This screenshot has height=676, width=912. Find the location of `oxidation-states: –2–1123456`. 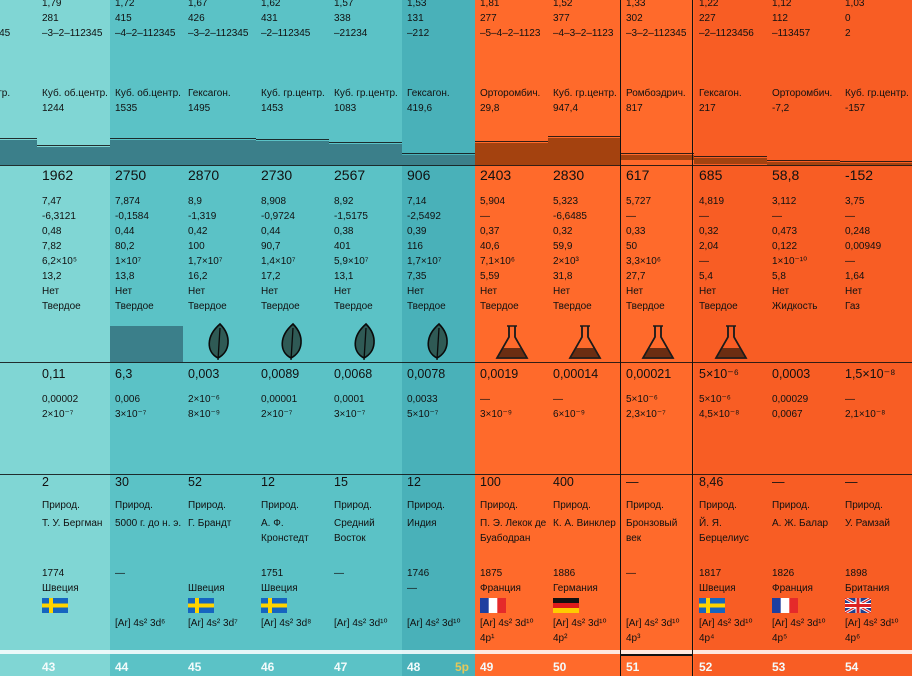

oxidation-states: –2–1123456 is located at coordinates (726, 33).